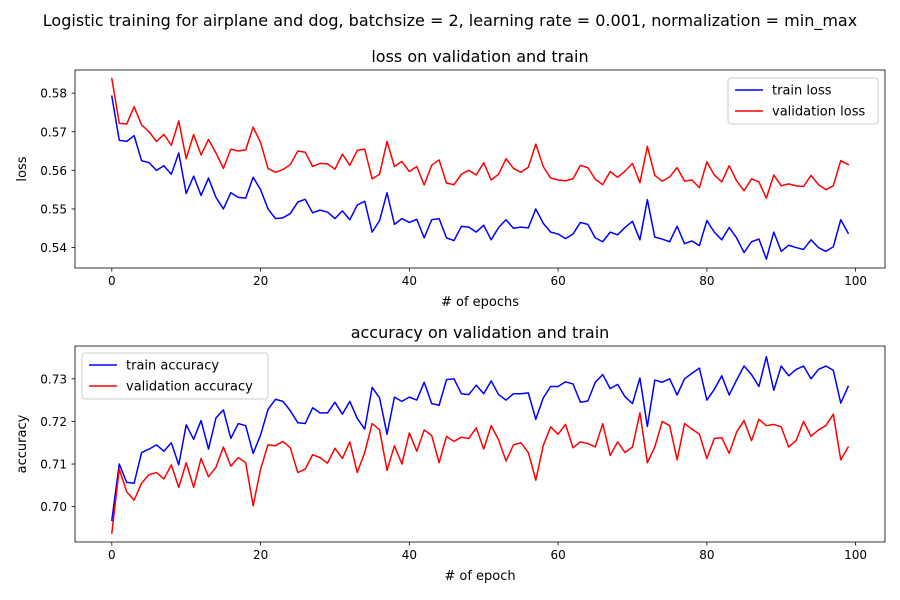 The height and width of the screenshot is (600, 900). Describe the element at coordinates (855, 281) in the screenshot. I see `loss-xtick-label-100: 100` at that location.